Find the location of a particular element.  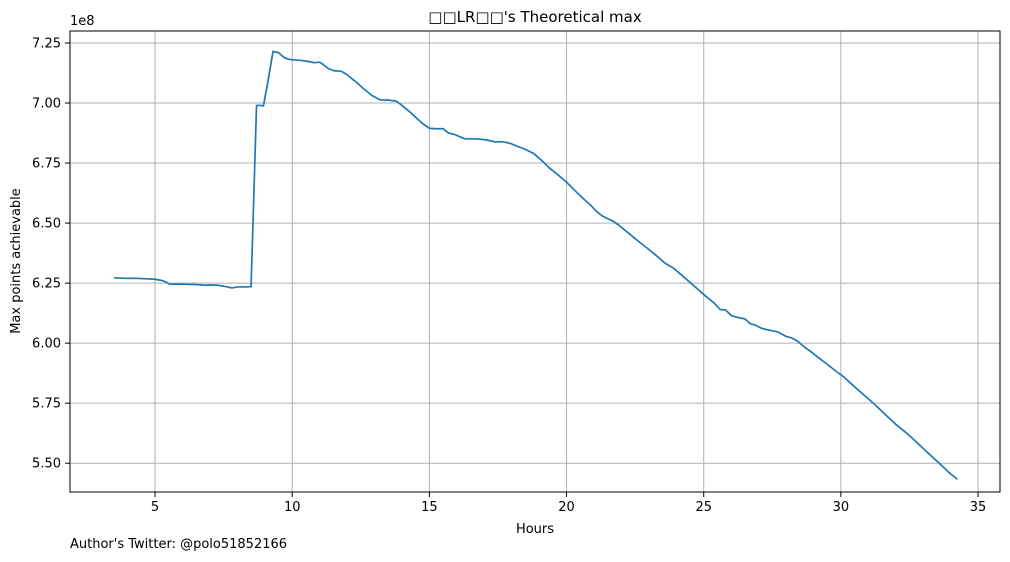

chart-title: □□LR□□'s Theoretical max is located at coordinates (535, 17).